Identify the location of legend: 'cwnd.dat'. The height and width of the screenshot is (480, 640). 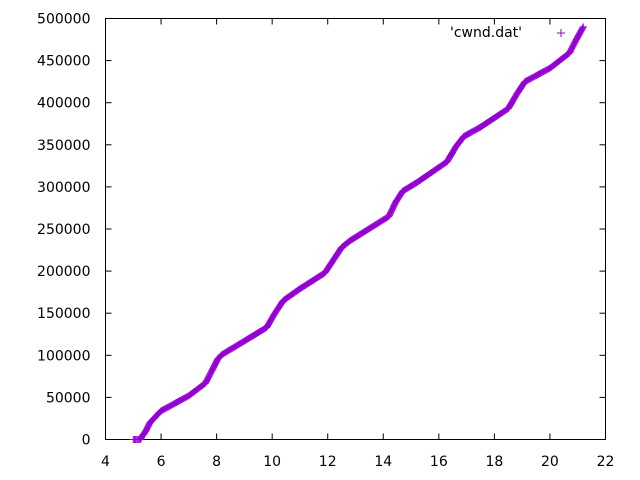
(507, 33).